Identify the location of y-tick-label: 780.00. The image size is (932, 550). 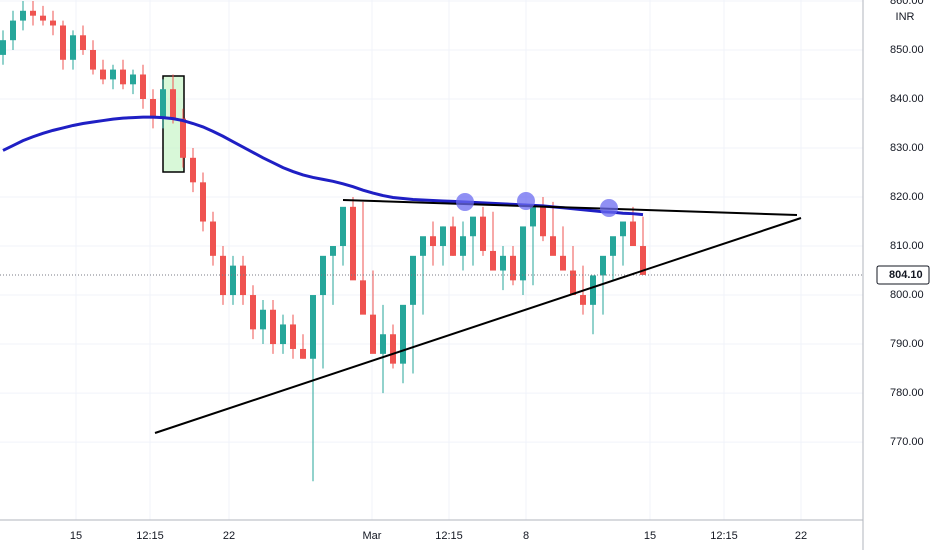
(907, 393).